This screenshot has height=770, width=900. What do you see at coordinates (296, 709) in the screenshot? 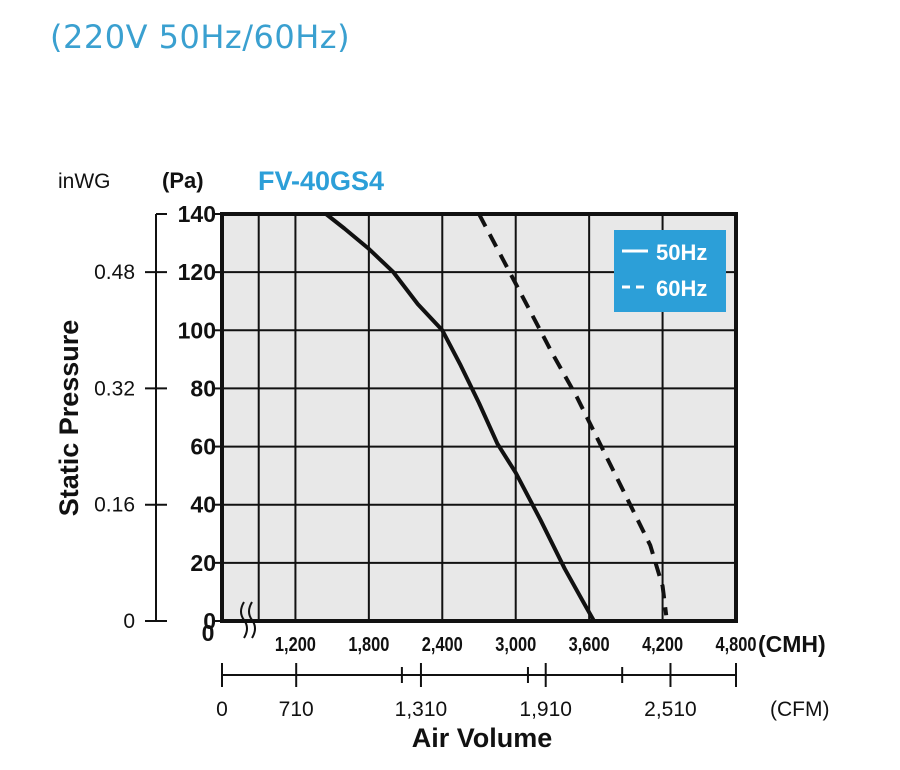
I see `cfm-tick-label: 710` at bounding box center [296, 709].